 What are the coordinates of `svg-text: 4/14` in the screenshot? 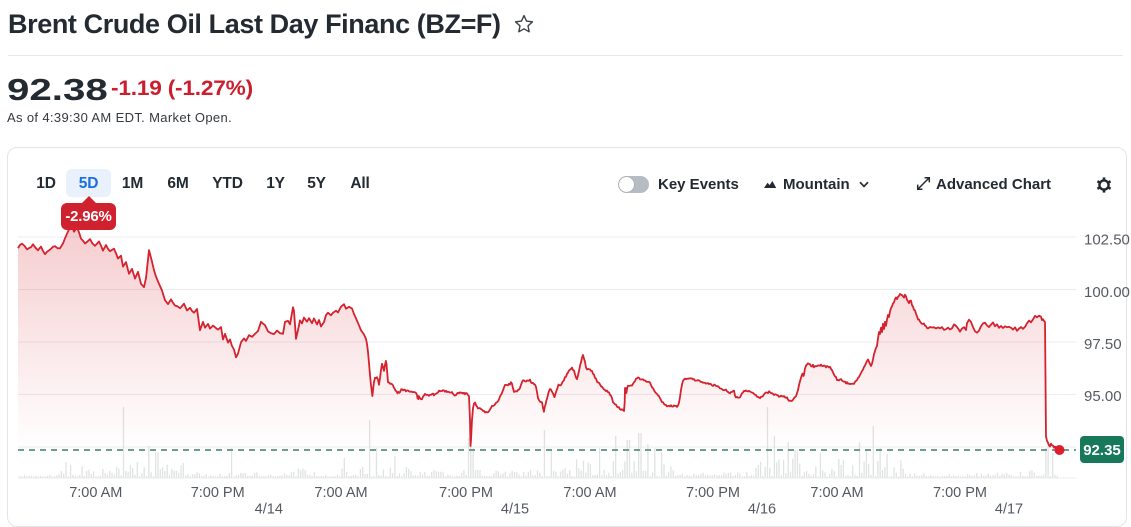 It's located at (269, 510).